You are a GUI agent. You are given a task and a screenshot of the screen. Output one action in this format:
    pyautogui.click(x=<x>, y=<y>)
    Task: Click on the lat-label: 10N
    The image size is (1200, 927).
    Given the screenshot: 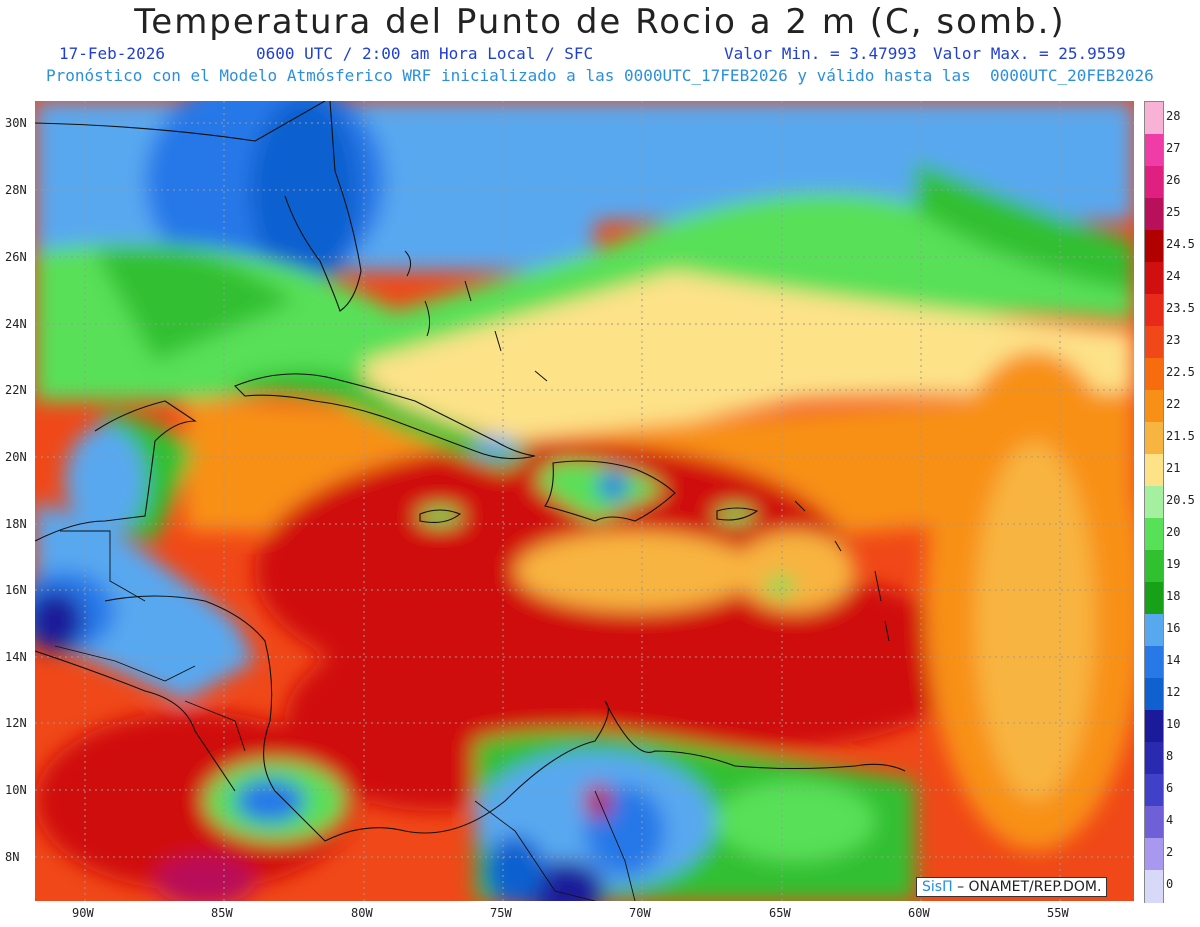 What is the action you would take?
    pyautogui.click(x=16, y=790)
    